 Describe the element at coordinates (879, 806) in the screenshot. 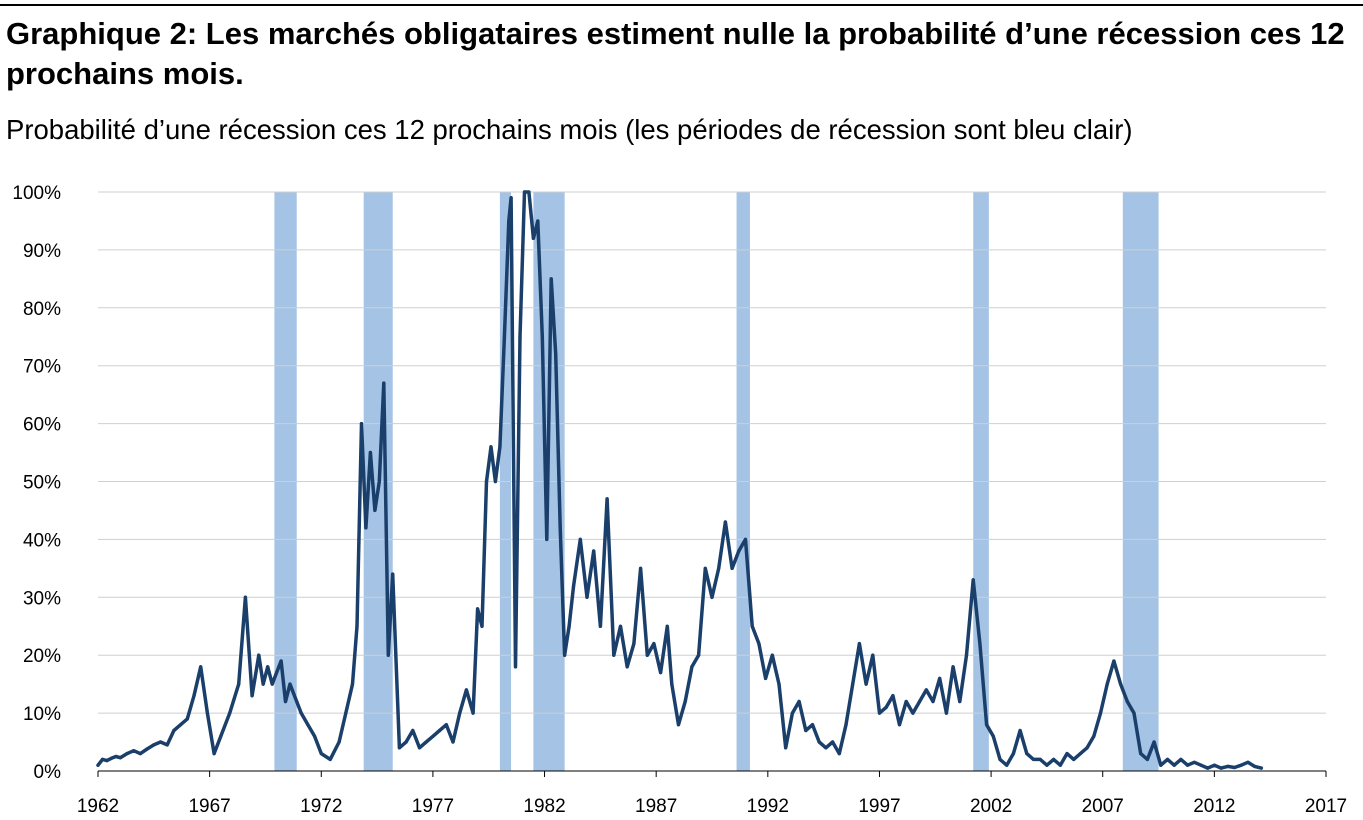

I see `x-tick-label: 1997` at that location.